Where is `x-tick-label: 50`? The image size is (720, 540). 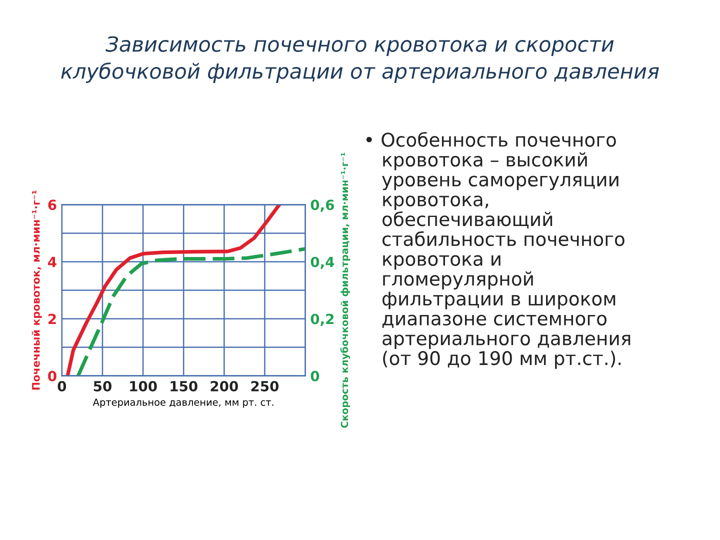
x-tick-label: 50 is located at coordinates (103, 386).